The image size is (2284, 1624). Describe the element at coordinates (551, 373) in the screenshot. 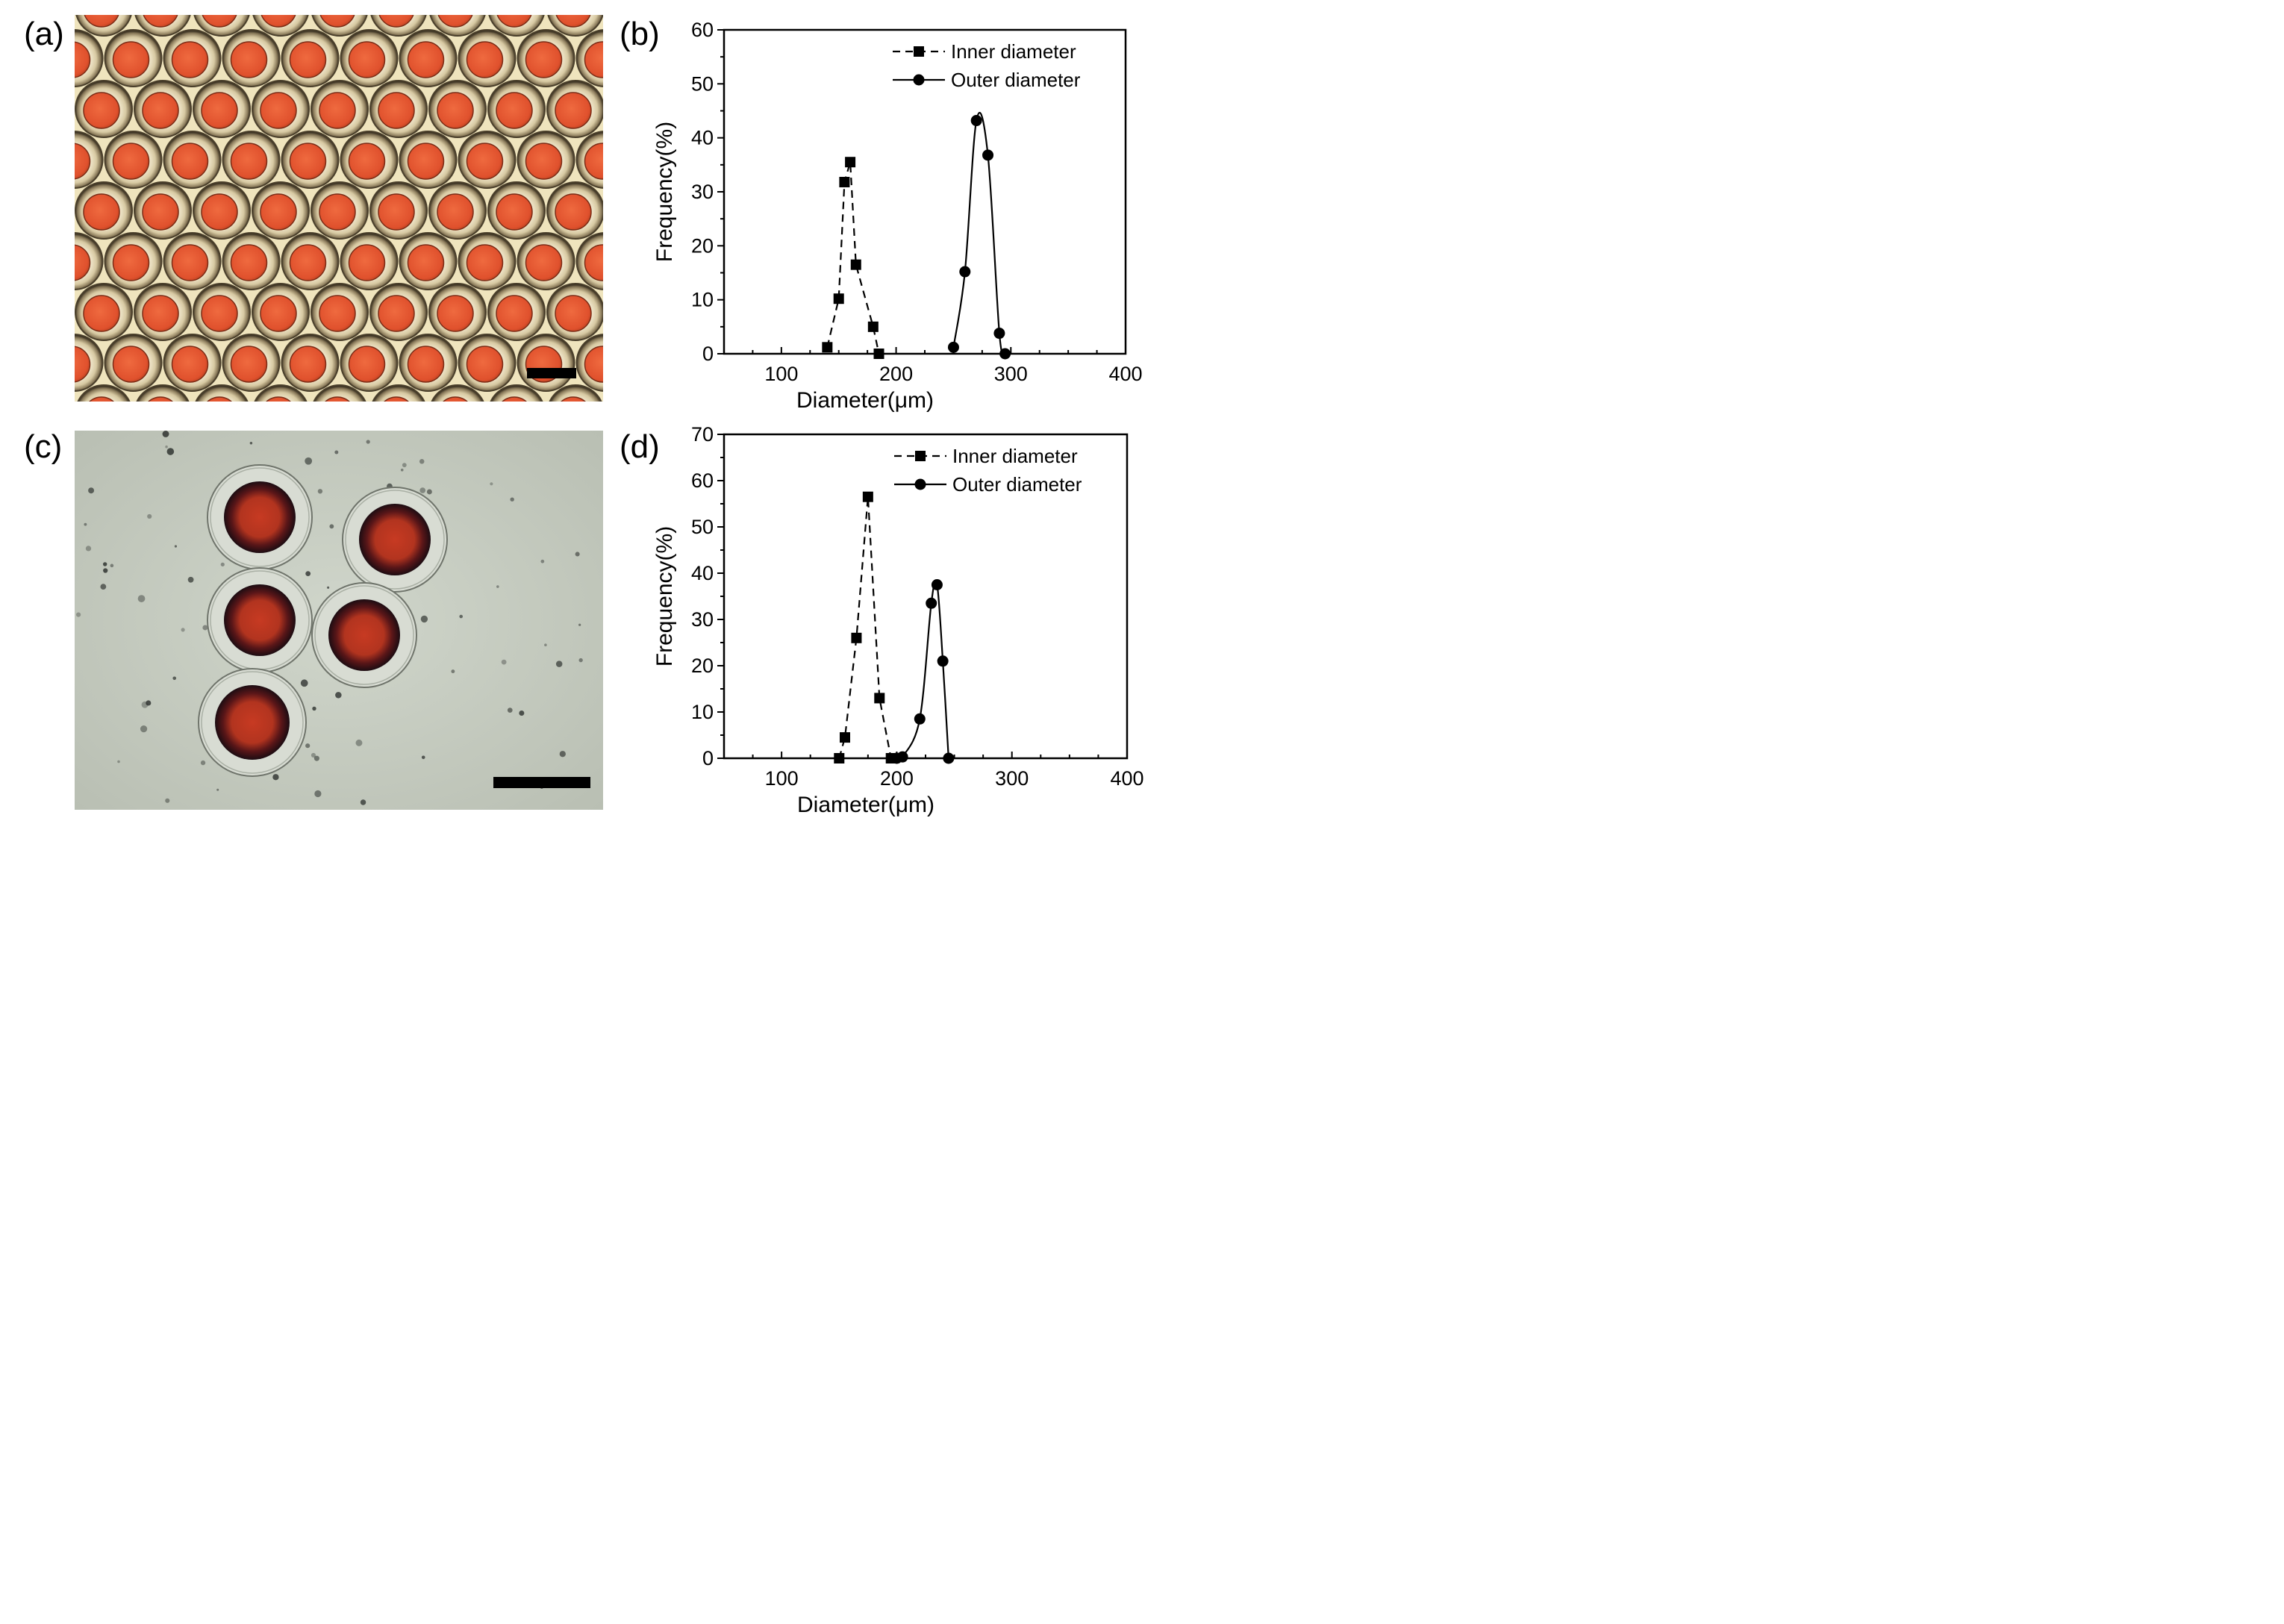

I see `scale-bar-a` at that location.